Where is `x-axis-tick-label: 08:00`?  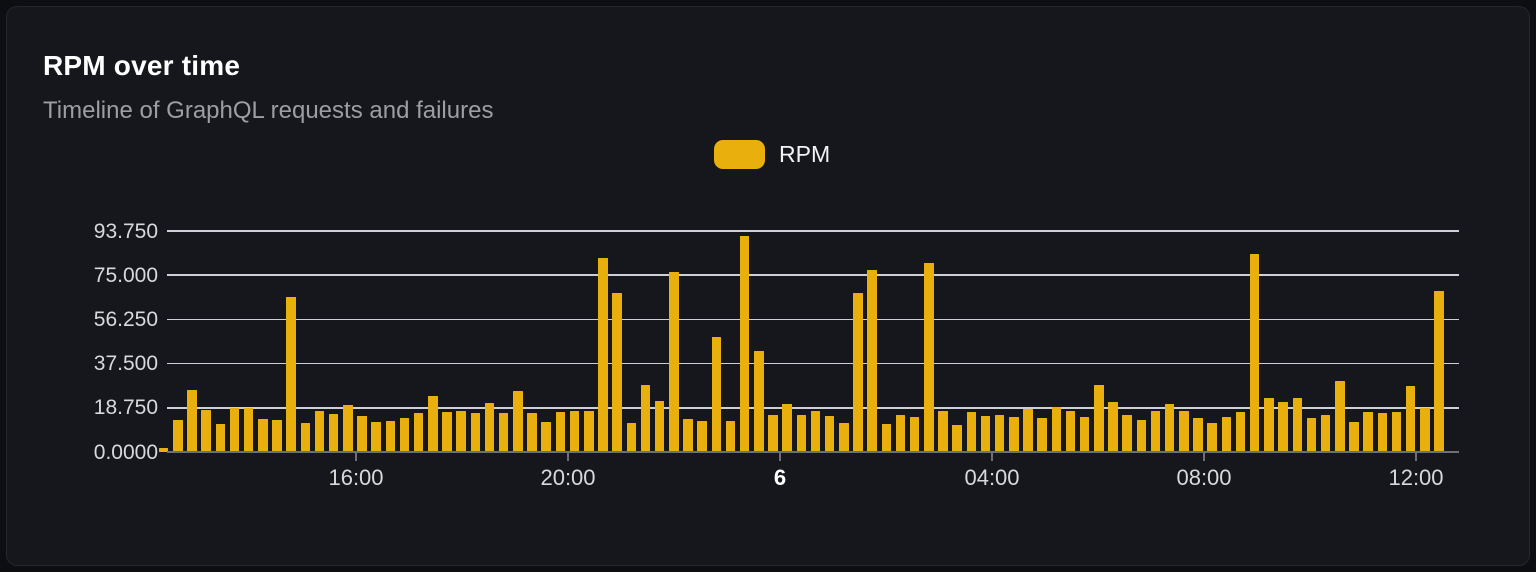
x-axis-tick-label: 08:00 is located at coordinates (1204, 477).